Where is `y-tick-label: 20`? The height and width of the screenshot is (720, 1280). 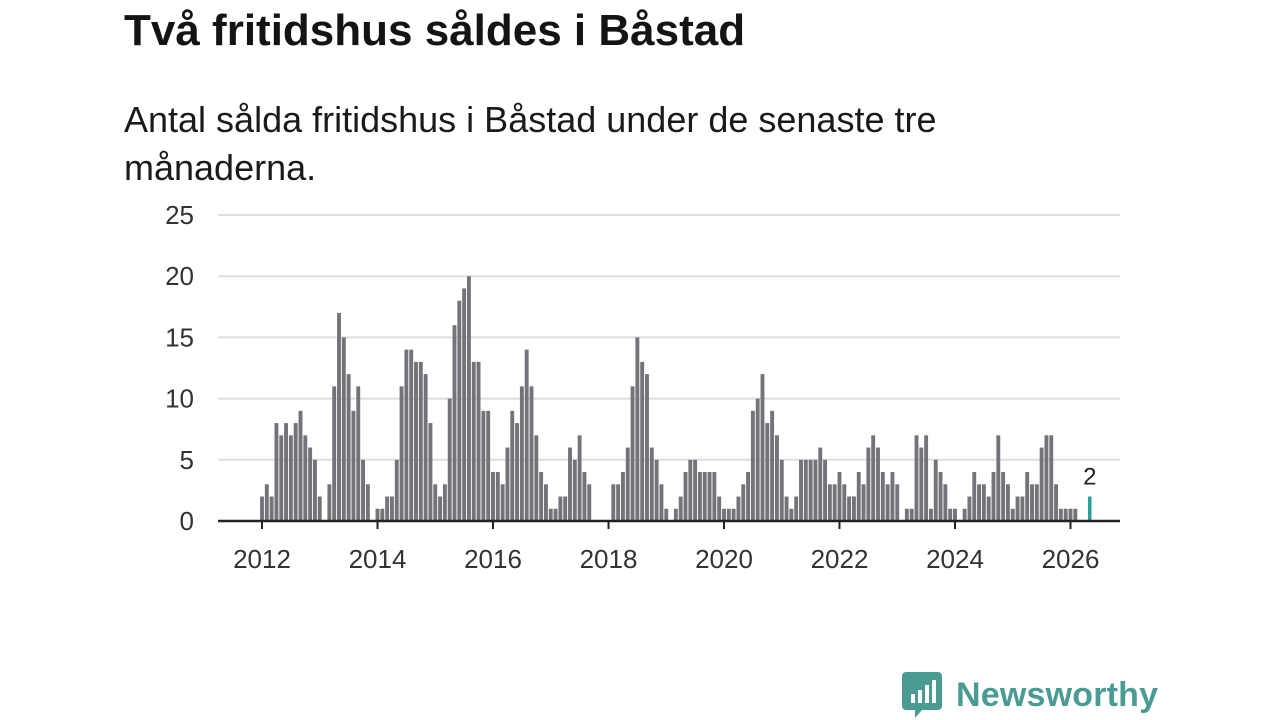 y-tick-label: 20 is located at coordinates (179, 276).